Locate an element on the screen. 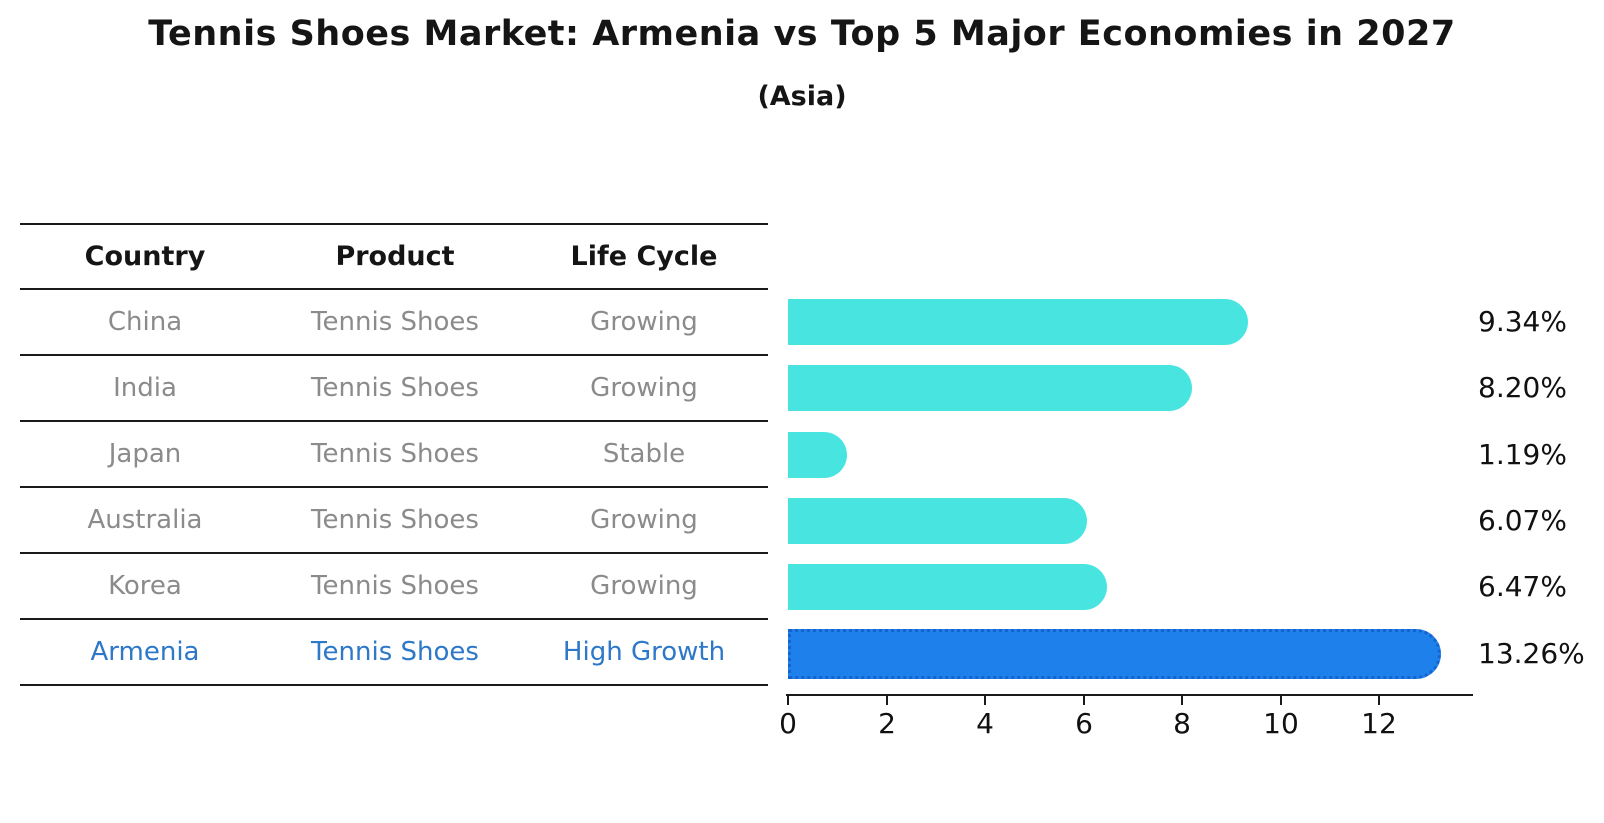 Image resolution: width=1604 pixels, height=823 pixels. column-header-product: Product is located at coordinates (395, 256).